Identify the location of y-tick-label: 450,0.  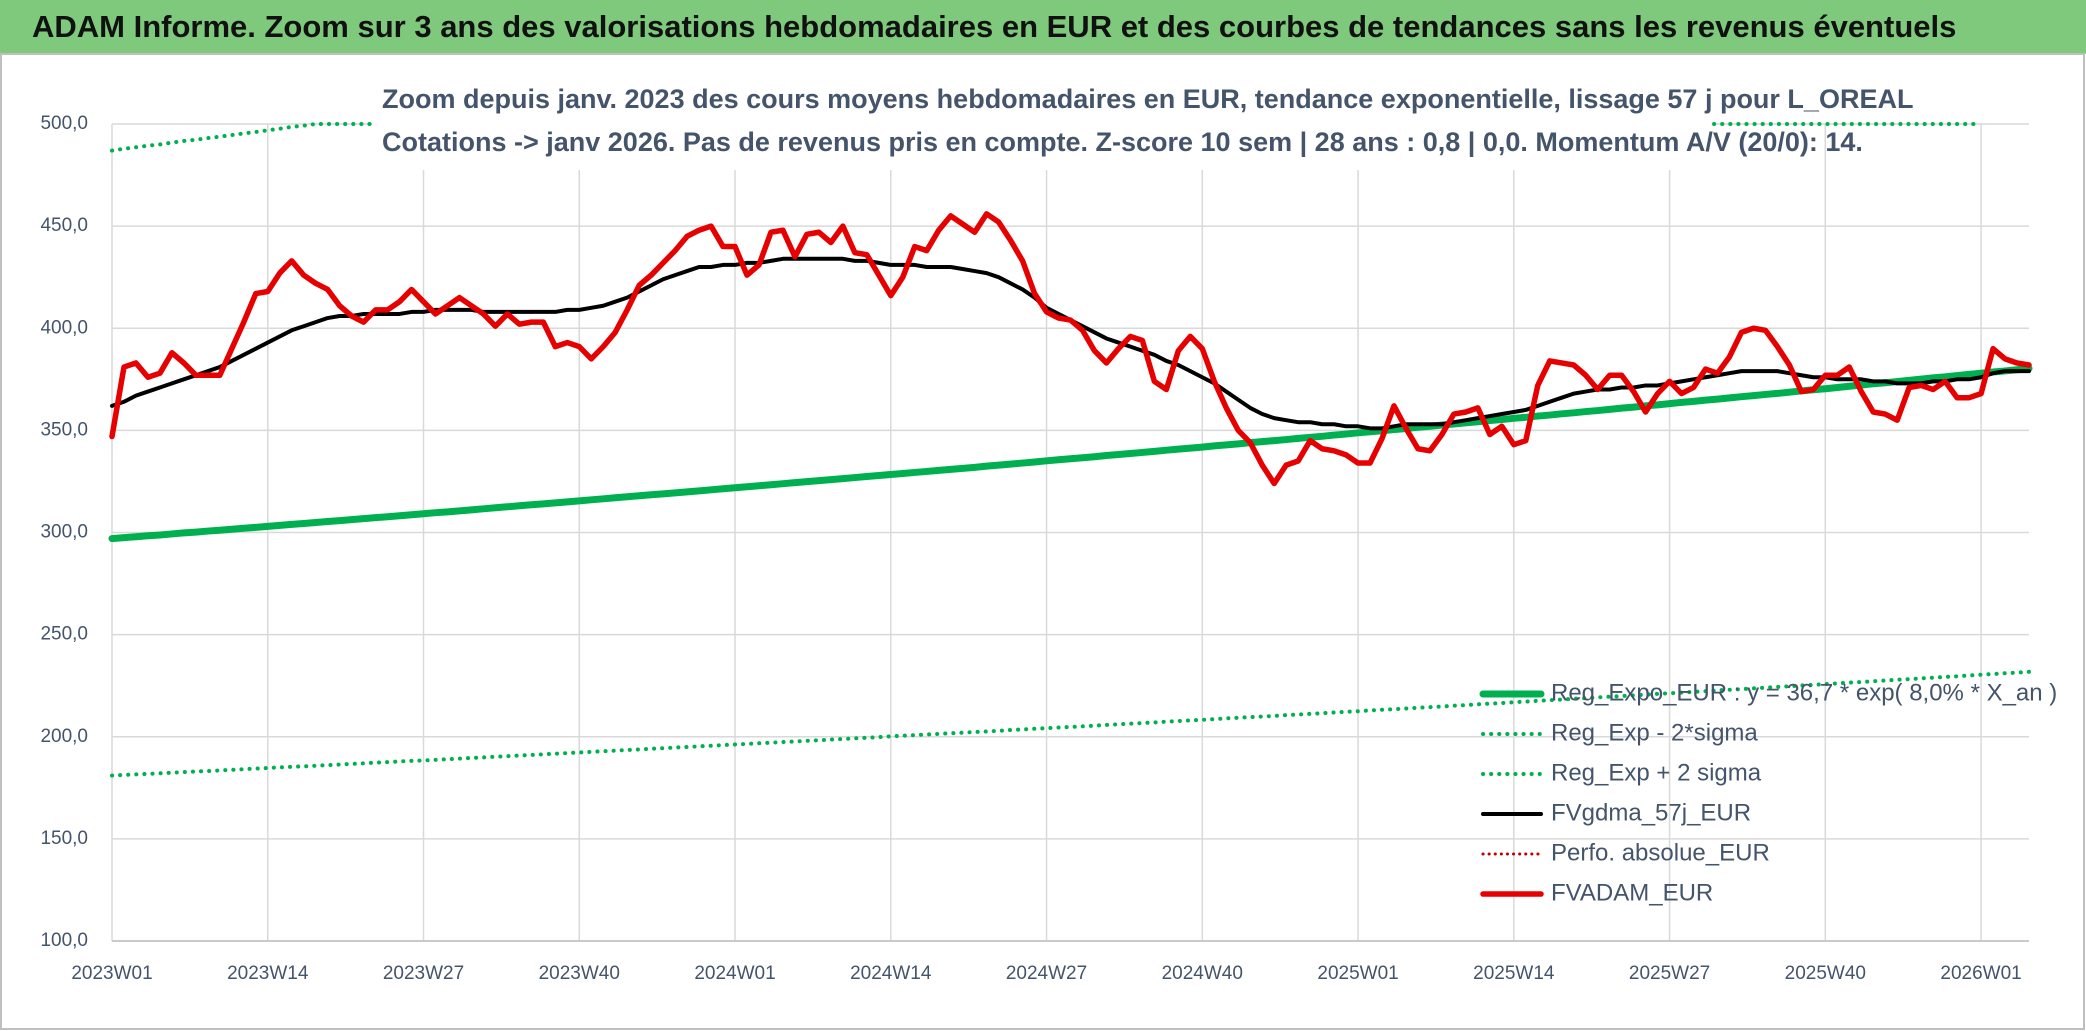
(64, 225).